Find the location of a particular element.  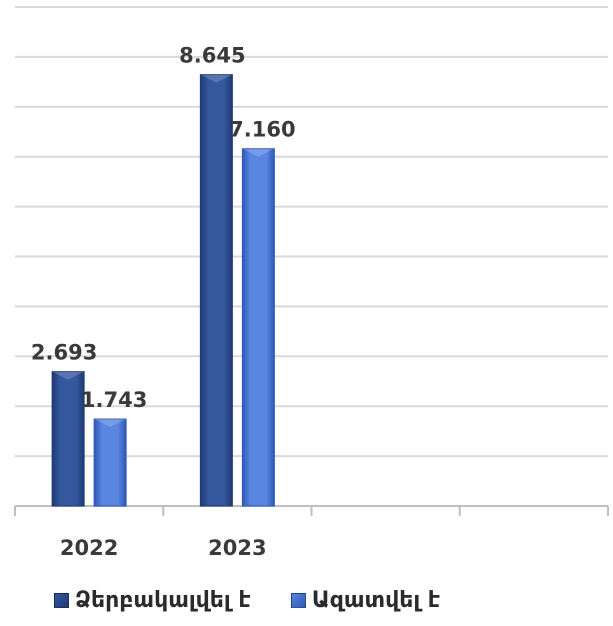

data-label: 7.160 is located at coordinates (262, 130).